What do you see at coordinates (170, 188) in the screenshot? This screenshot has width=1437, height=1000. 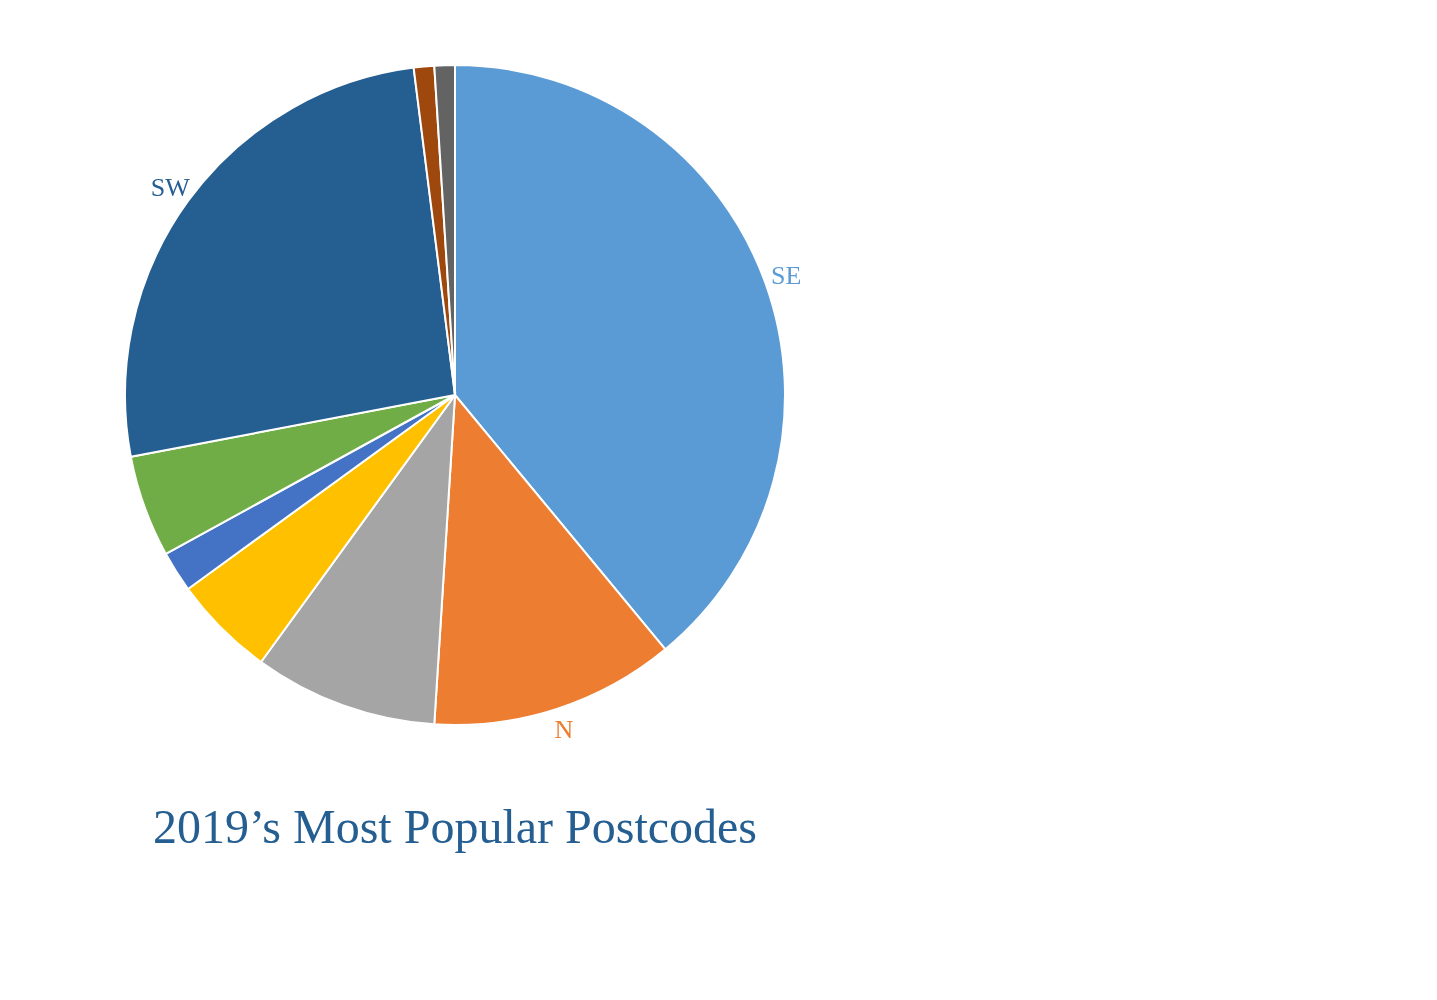 I see `slice-label: SW` at bounding box center [170, 188].